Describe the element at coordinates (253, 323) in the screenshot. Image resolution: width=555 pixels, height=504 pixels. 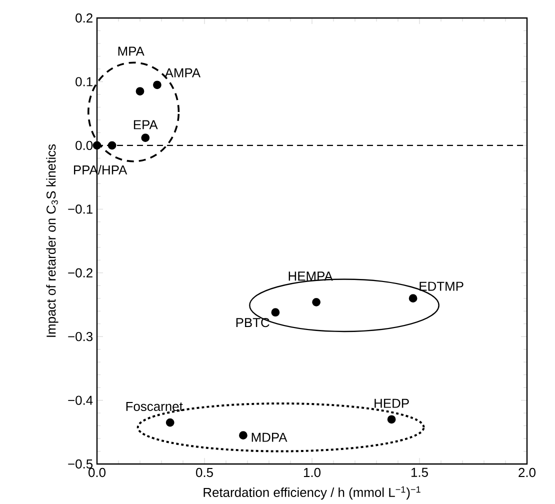
I see `annotation: PBTC` at that location.